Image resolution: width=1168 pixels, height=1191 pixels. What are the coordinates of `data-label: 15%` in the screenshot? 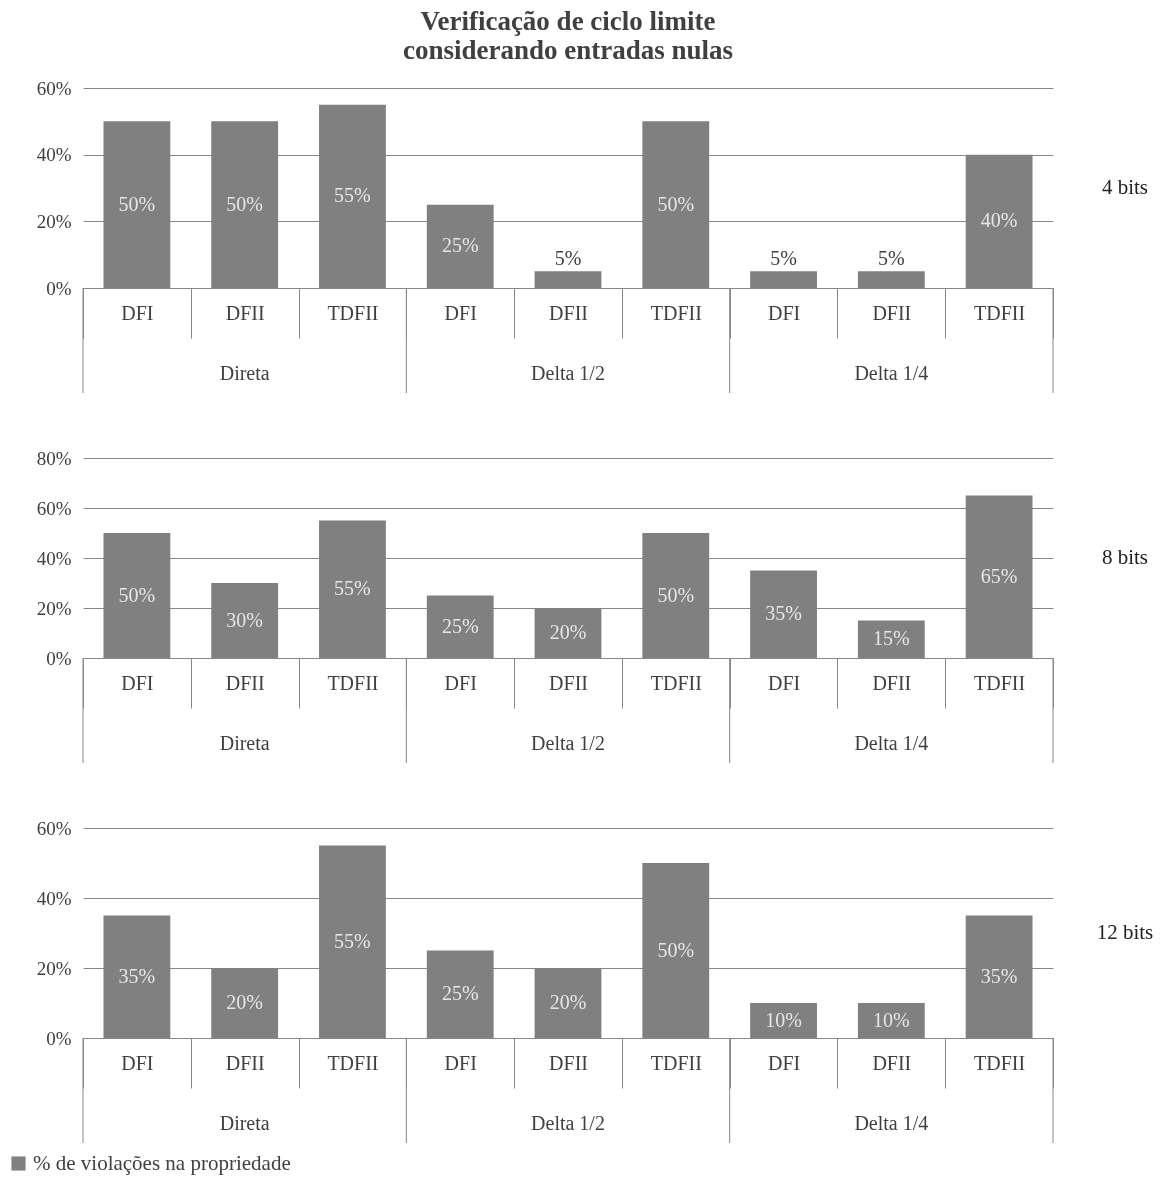 It's located at (891, 638).